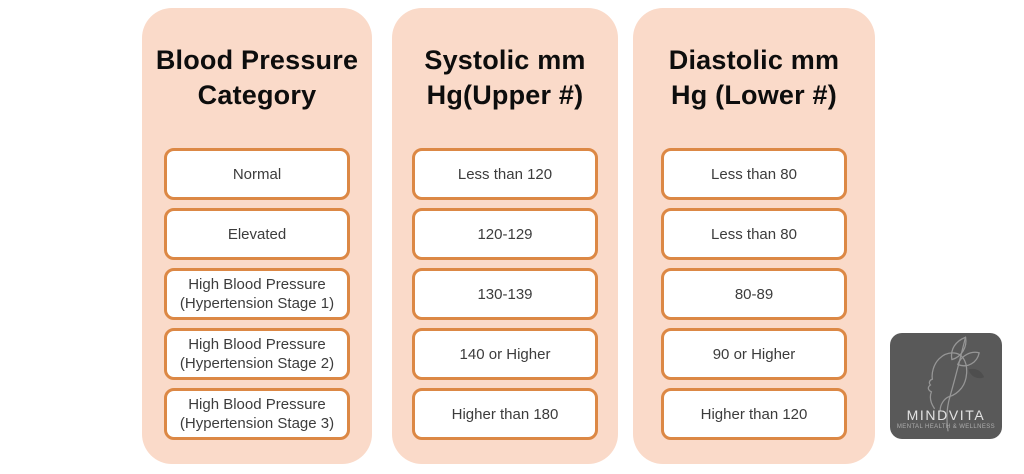  I want to click on systolic-cell-row-5: Higher than 180, so click(505, 414).